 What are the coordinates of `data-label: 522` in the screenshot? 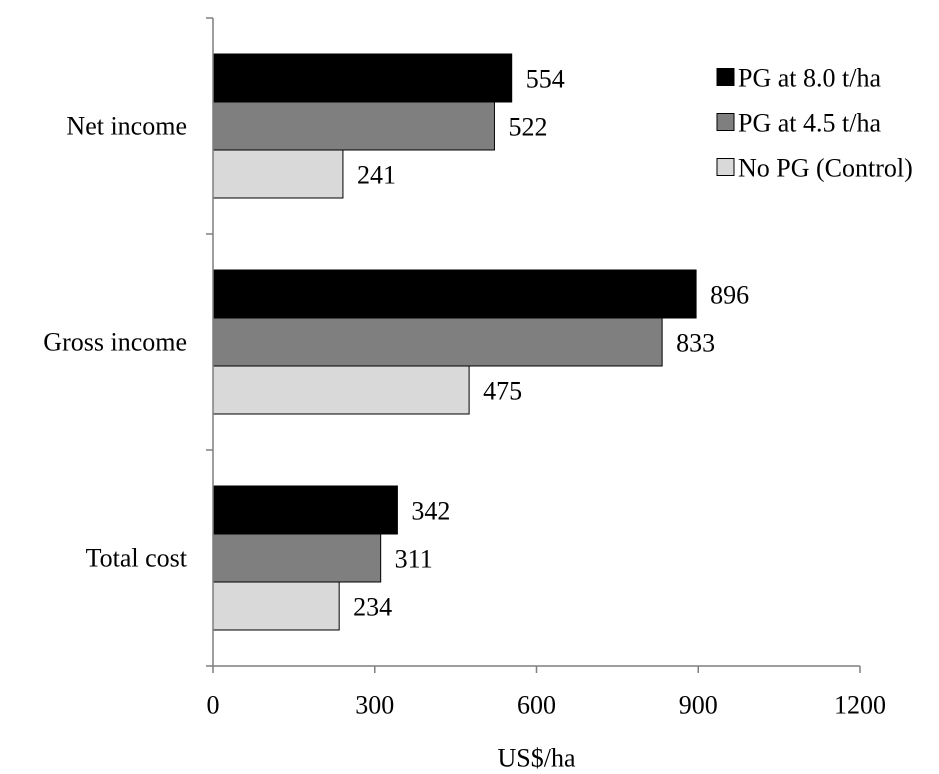 It's located at (527, 127).